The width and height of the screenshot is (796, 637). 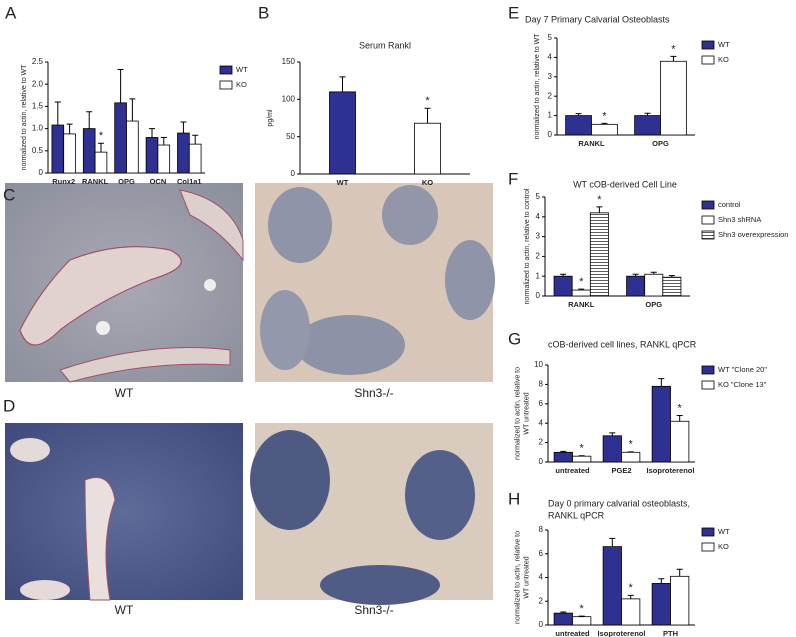 I want to click on y-tick-label: 1.5, so click(x=38, y=106).